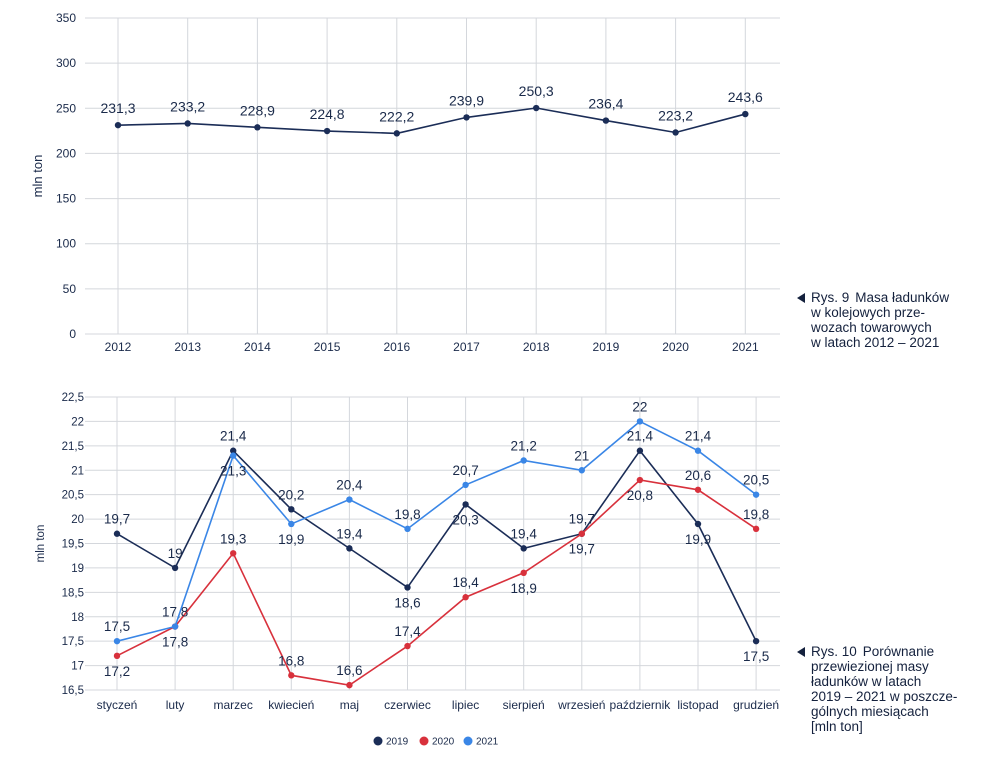  Describe the element at coordinates (77, 569) in the screenshot. I see `y-tick-label: 19` at that location.